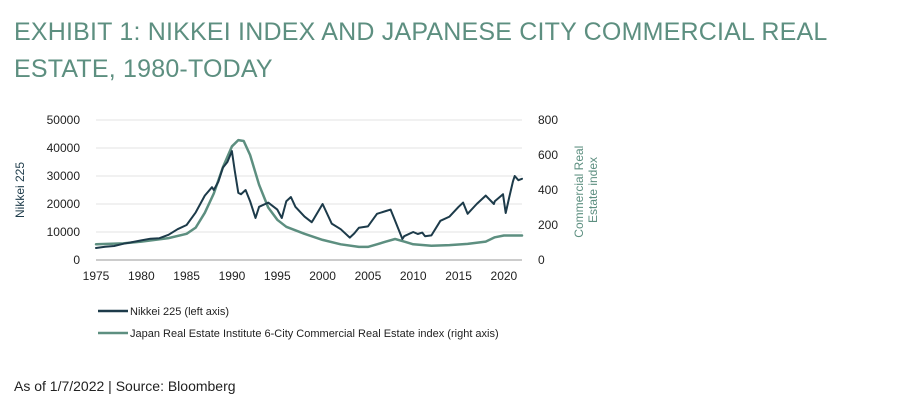 This screenshot has height=420, width=901. What do you see at coordinates (125, 386) in the screenshot?
I see `source-note: As of 1/7/2022 | Source: Bloomberg` at bounding box center [125, 386].